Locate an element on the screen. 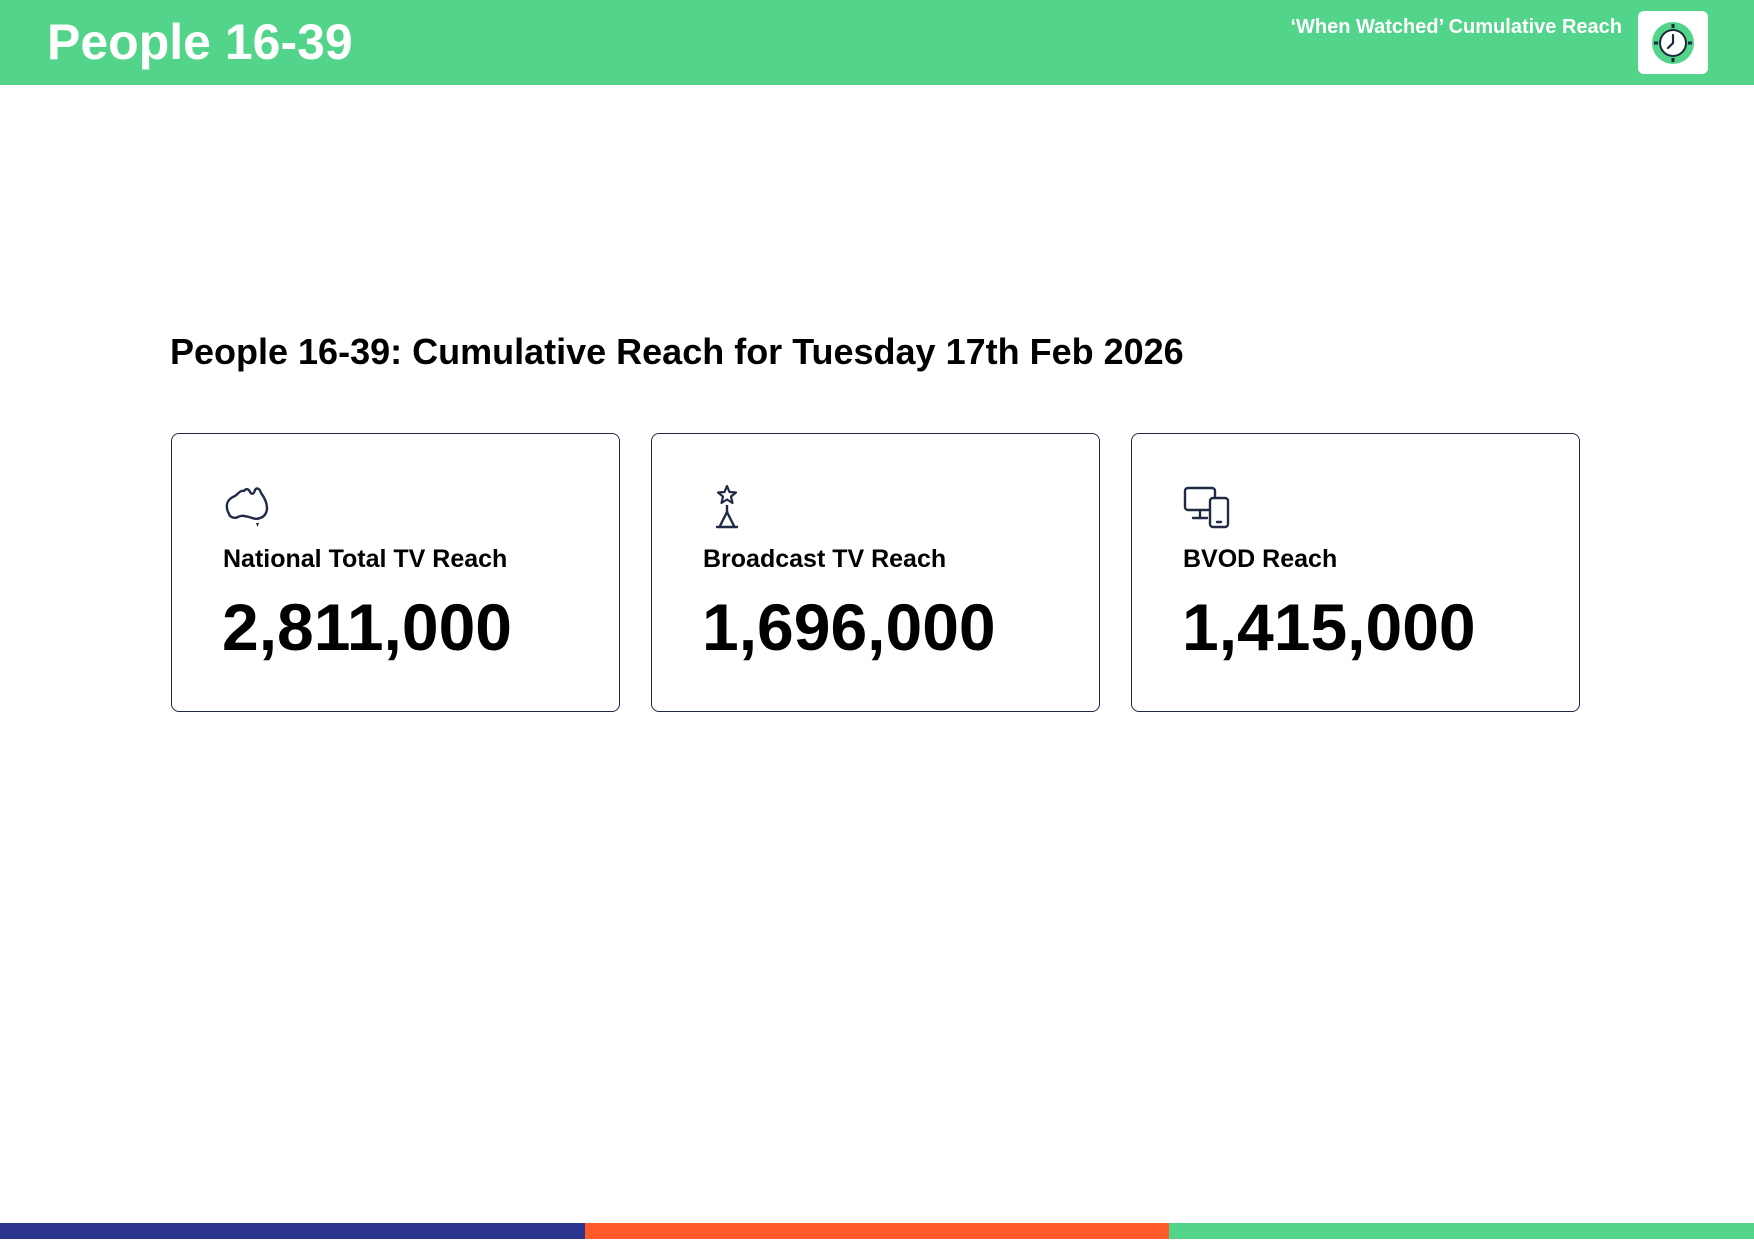 The image size is (1754, 1241). card-value: 1,415,000 is located at coordinates (1329, 627).